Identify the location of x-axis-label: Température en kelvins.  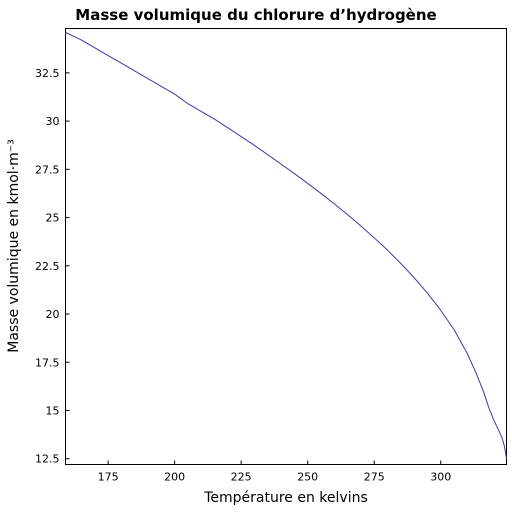
(285, 498).